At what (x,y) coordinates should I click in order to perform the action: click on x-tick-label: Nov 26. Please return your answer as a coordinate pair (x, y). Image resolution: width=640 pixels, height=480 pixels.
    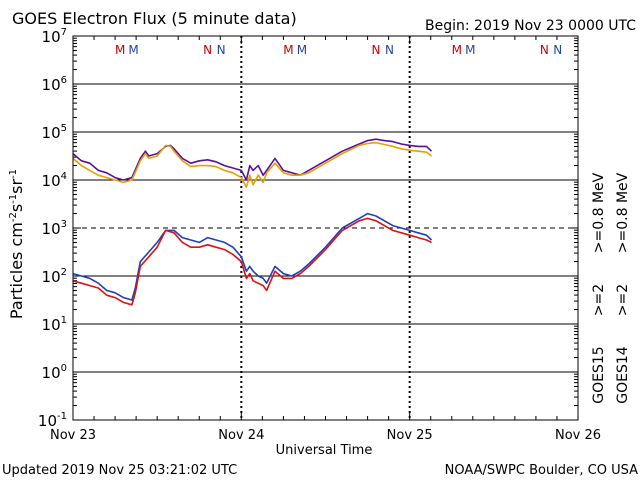
    Looking at the image, I should click on (578, 435).